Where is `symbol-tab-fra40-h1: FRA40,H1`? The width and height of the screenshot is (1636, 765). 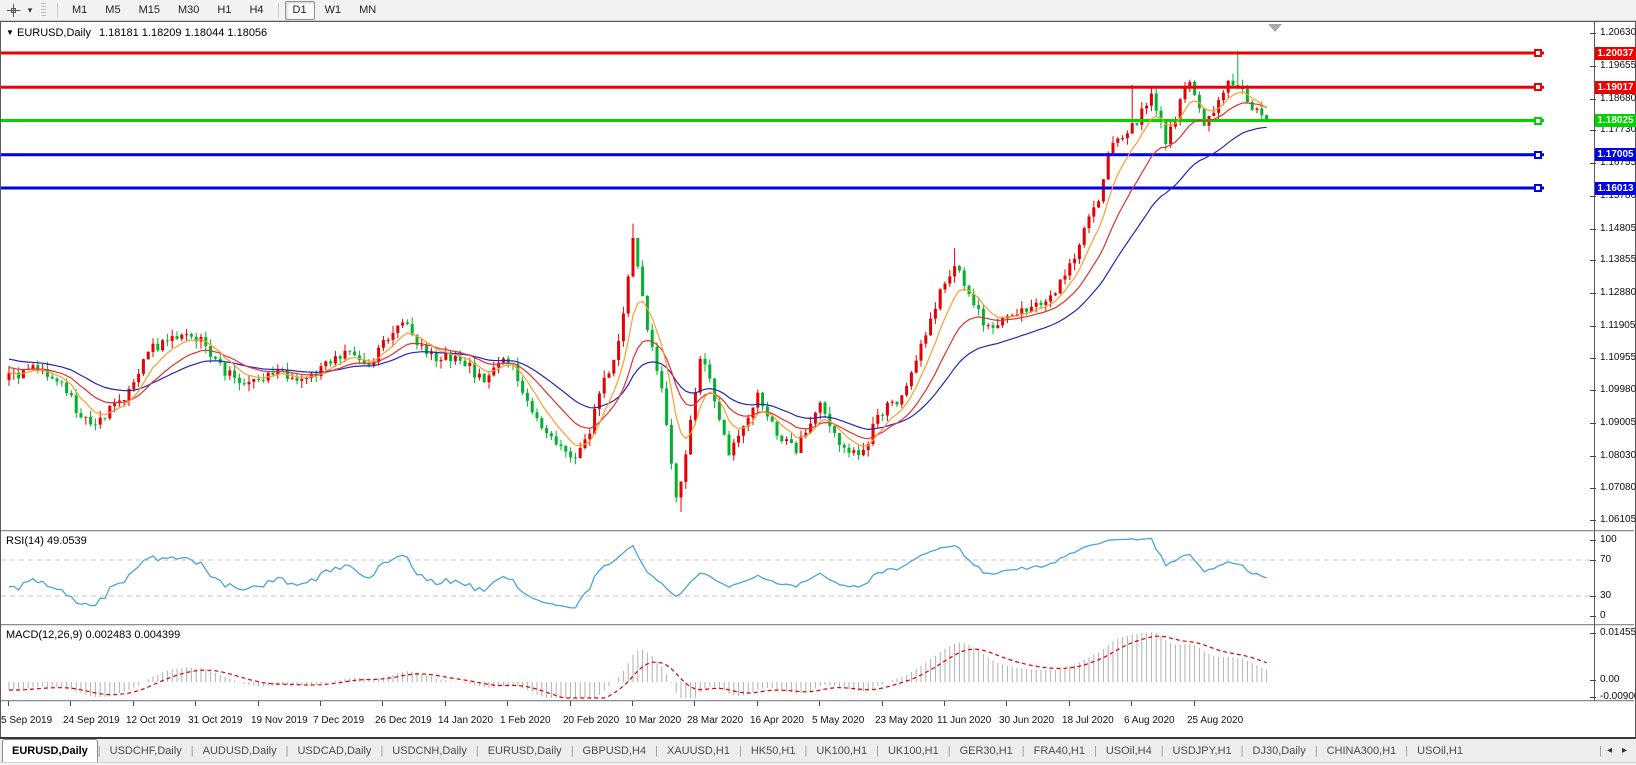 symbol-tab-fra40-h1: FRA40,H1 is located at coordinates (1059, 750).